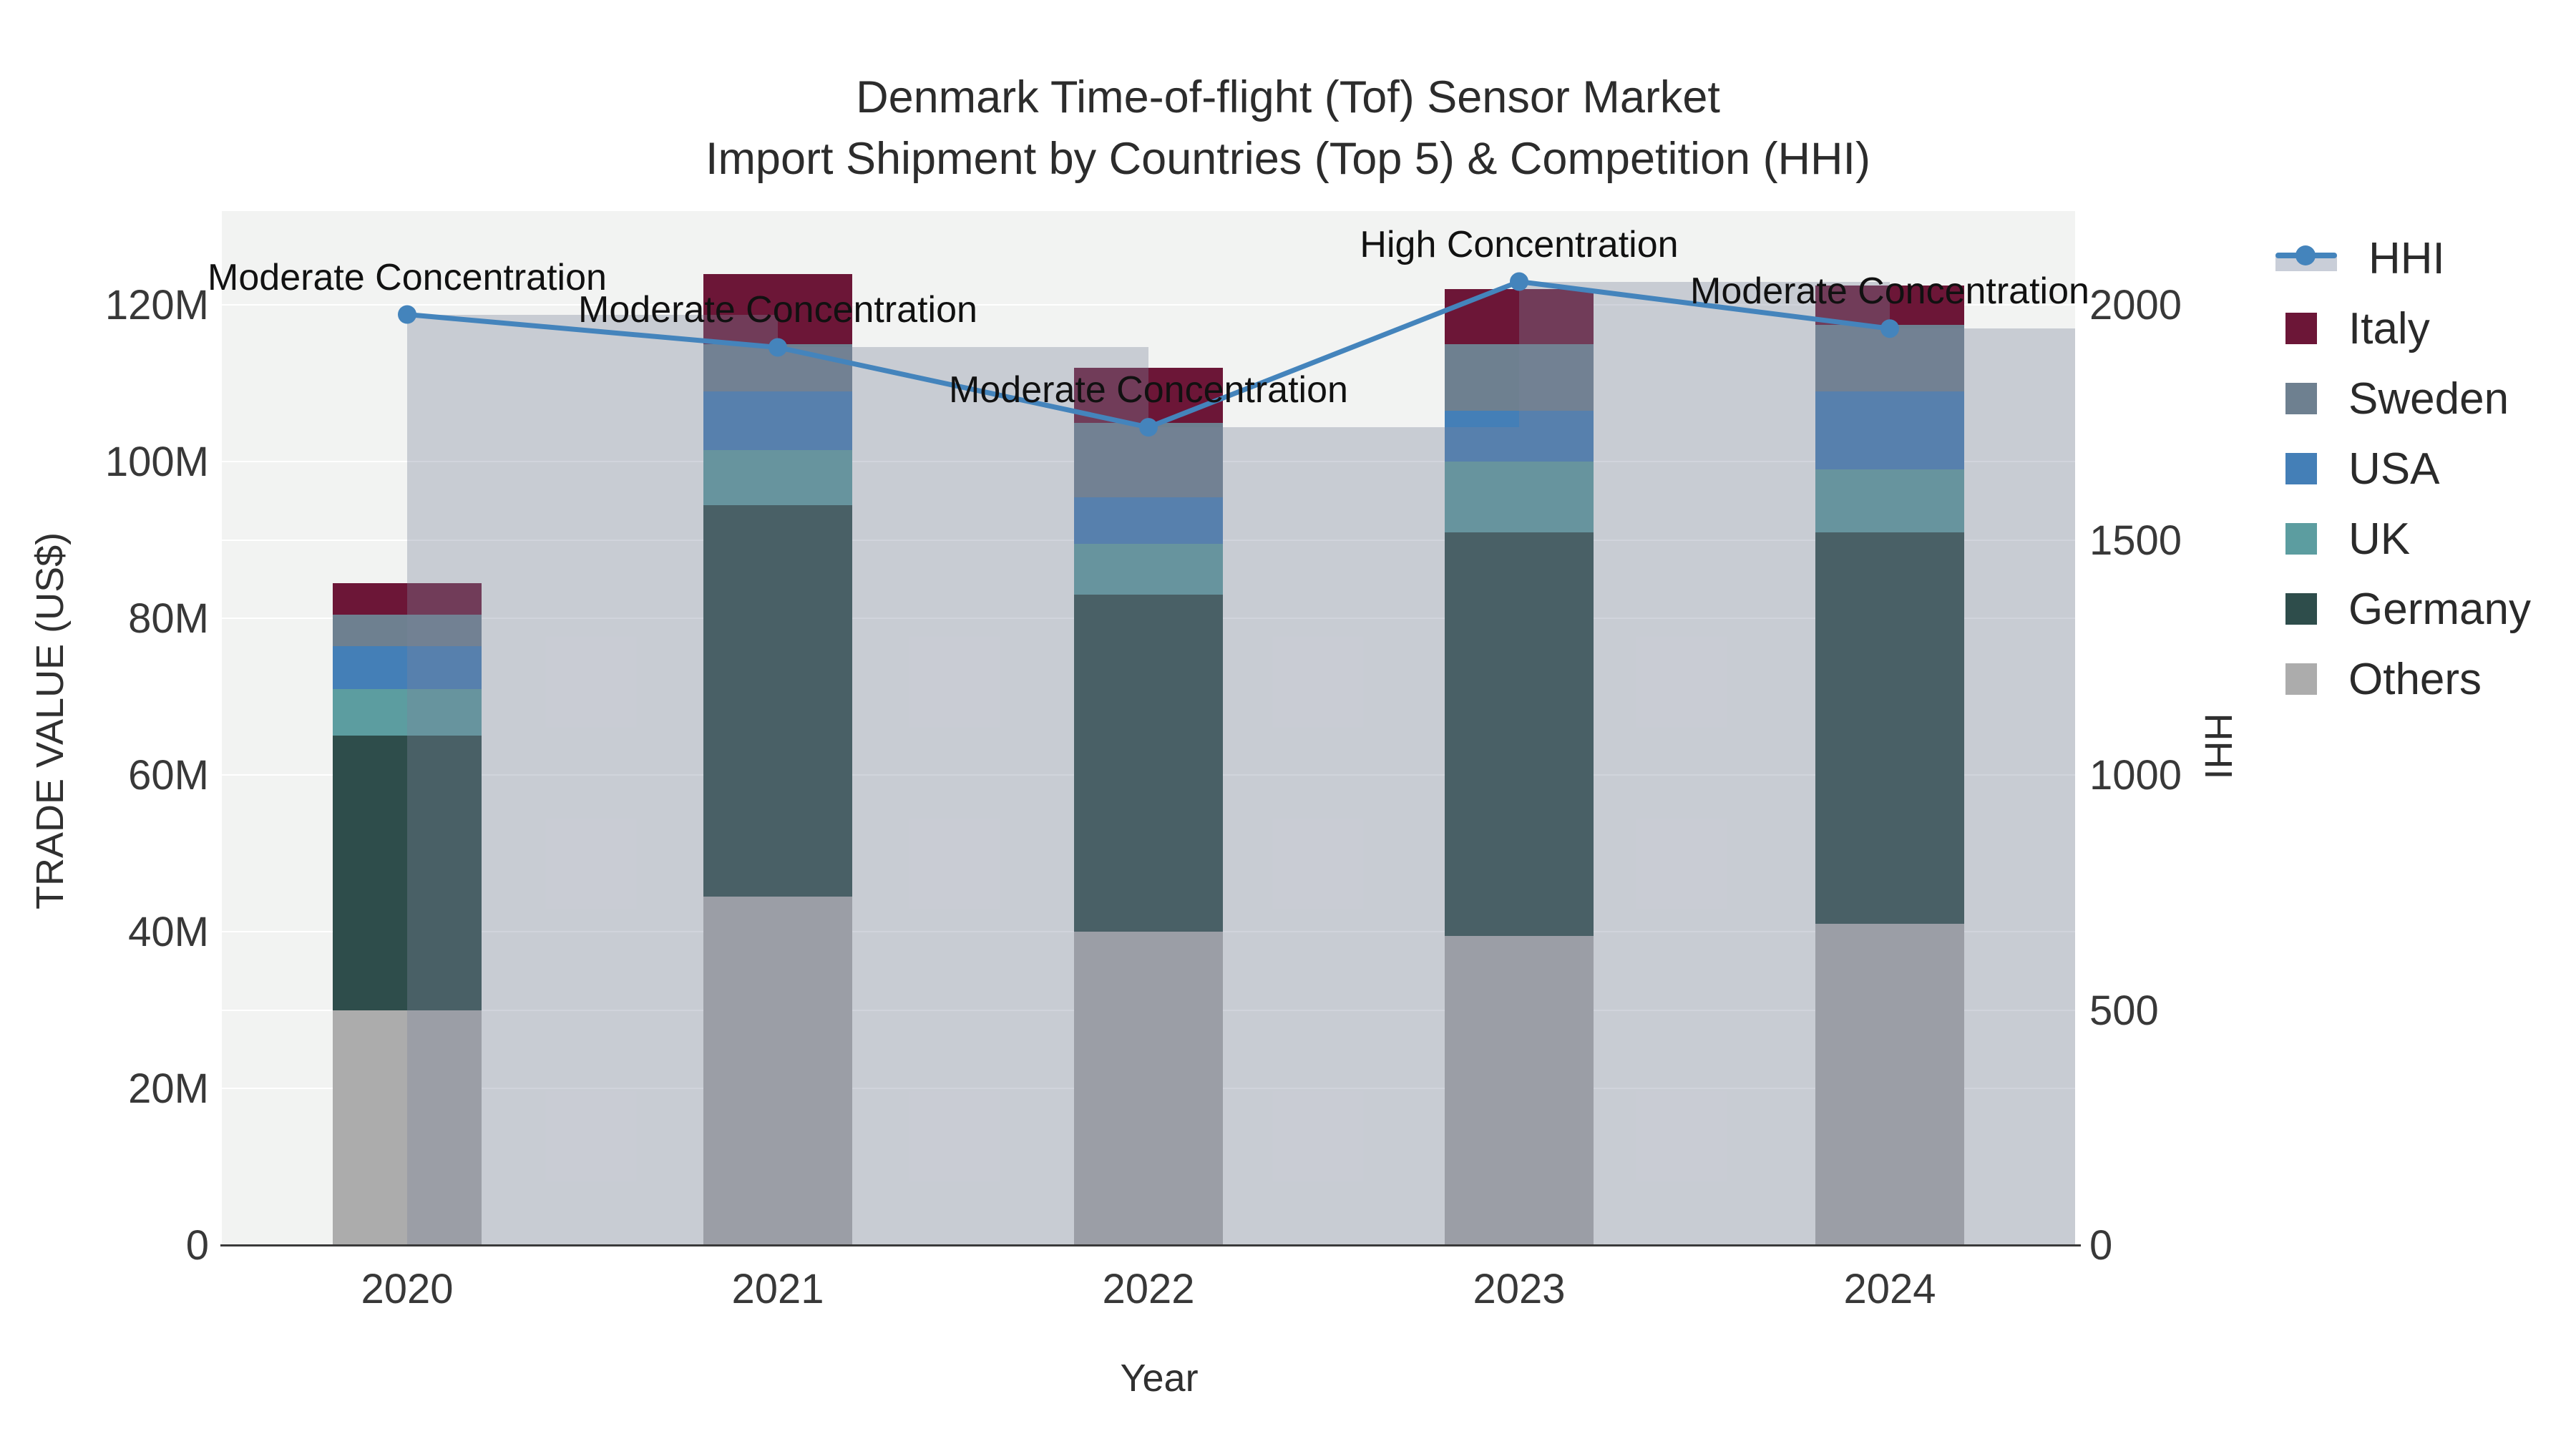  I want to click on legend-label: Germany, so click(2439, 609).